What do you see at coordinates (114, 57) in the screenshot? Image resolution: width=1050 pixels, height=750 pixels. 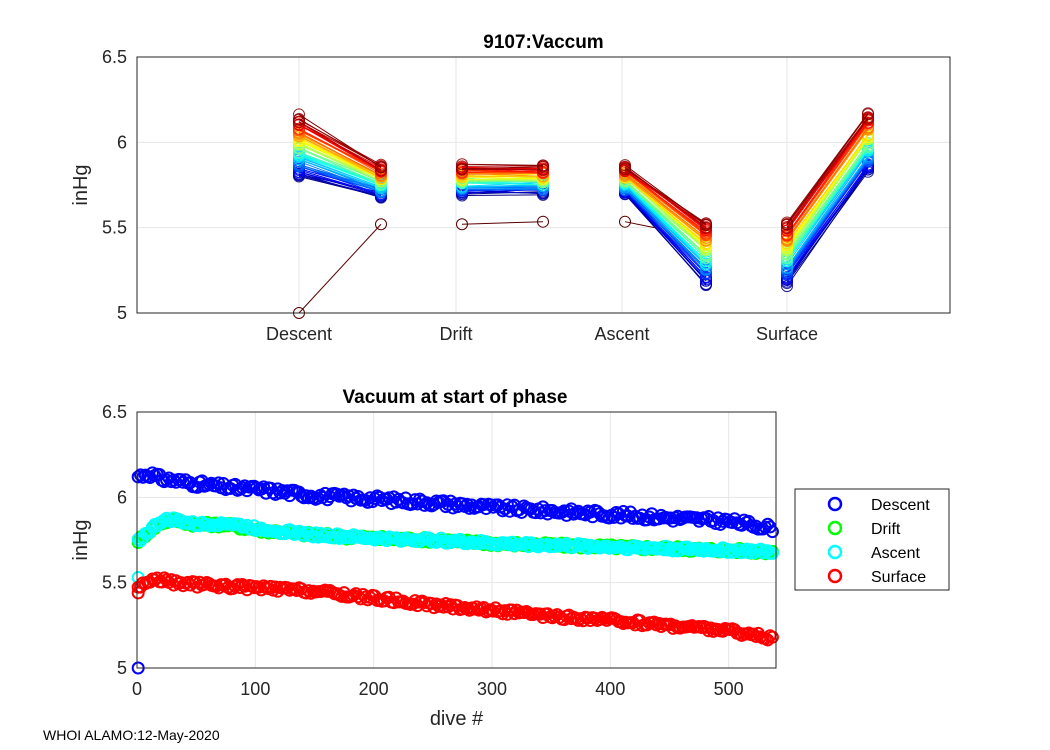 I see `top-ytick-label: 6.5` at bounding box center [114, 57].